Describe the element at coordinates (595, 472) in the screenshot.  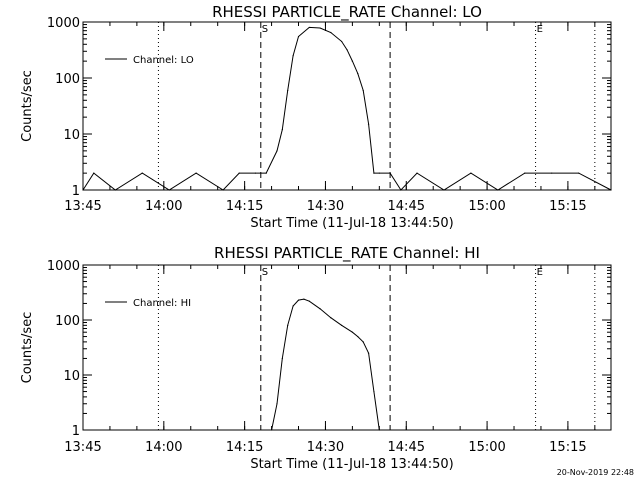
I see `footer-timestamp: 20-Nov-2019 22:48` at that location.